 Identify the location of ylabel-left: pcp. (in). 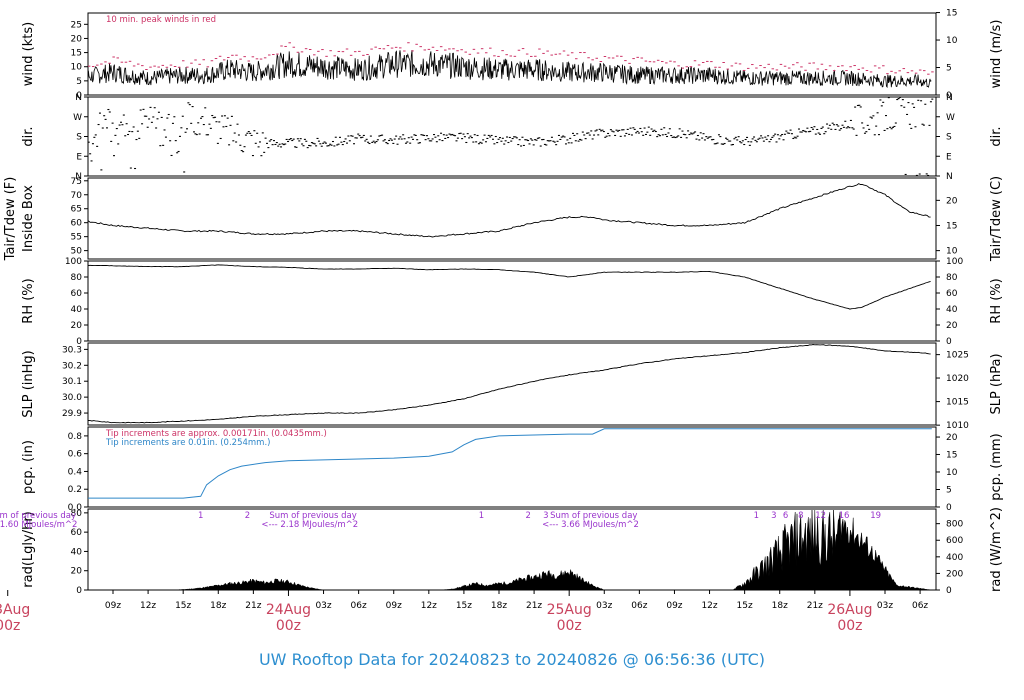
(28, 467).